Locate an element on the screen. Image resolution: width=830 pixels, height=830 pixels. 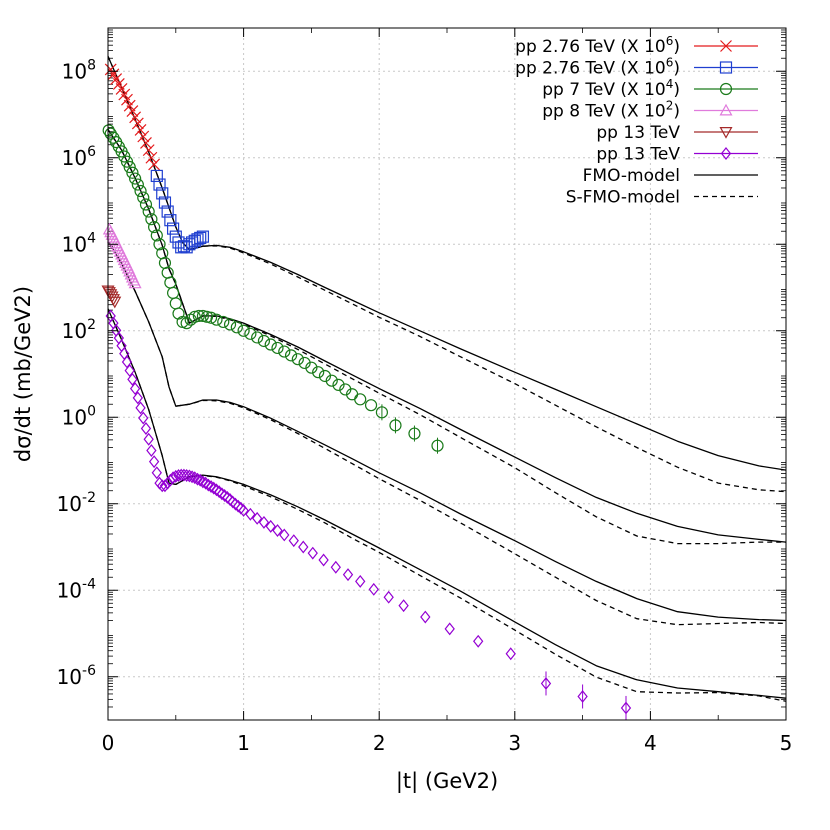
y-tick-label: 10⁶ is located at coordinates (79, 157).